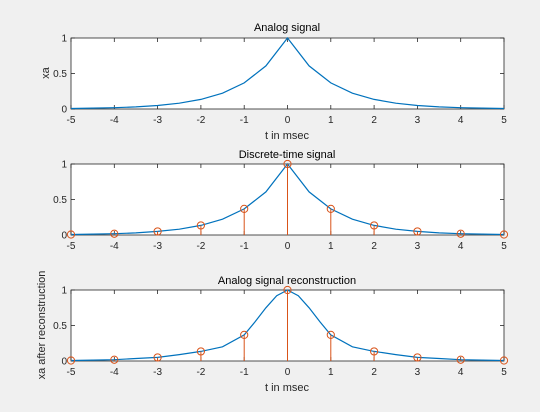  Describe the element at coordinates (46, 72) in the screenshot. I see `y-axis-label: xa` at that location.